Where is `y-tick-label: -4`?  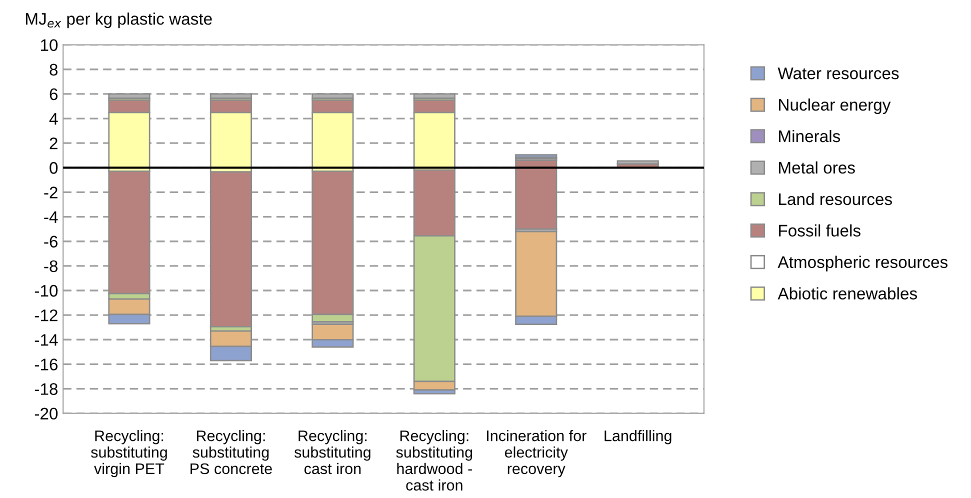 y-tick-label: -4 is located at coordinates (51, 217).